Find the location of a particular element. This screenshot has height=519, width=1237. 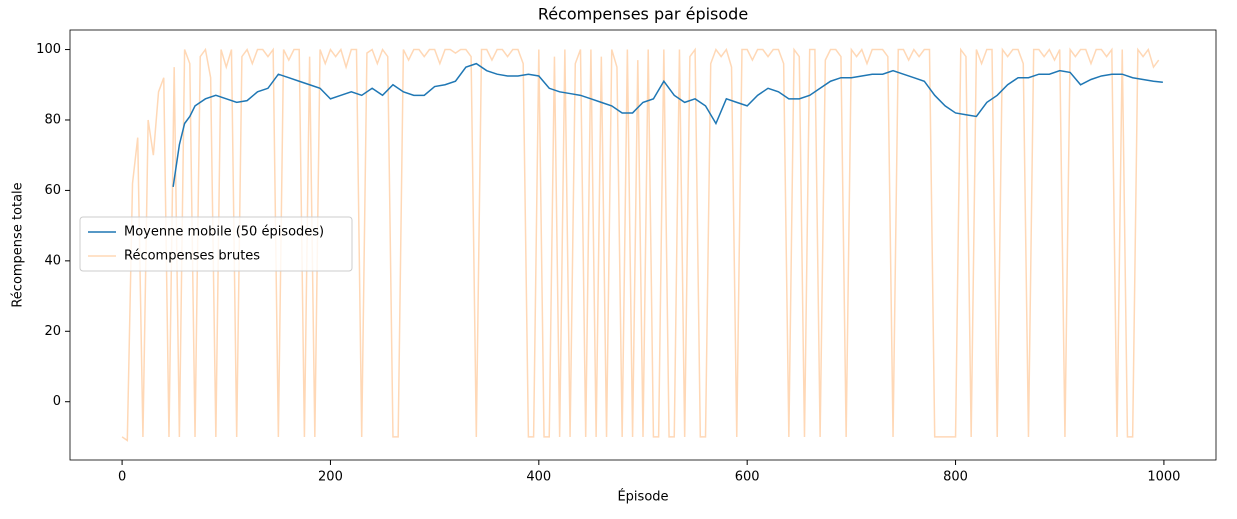

x-tick-label: 800 is located at coordinates (955, 477).